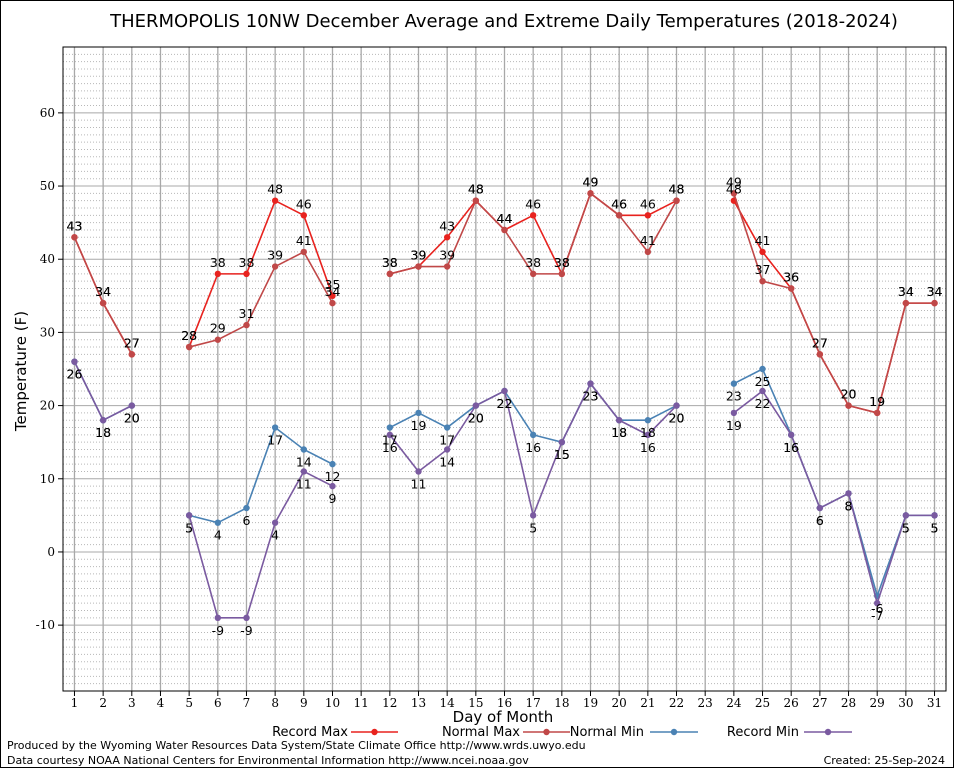  Describe the element at coordinates (103, 703) in the screenshot. I see `x-tick-label: 2` at that location.